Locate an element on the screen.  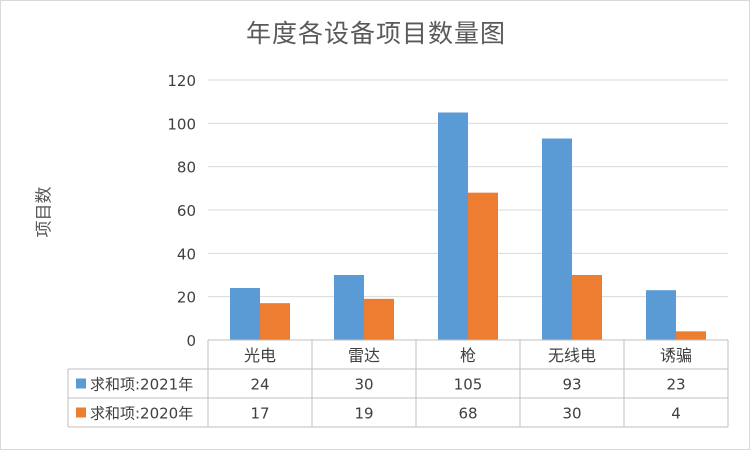
series-name: 求和项:2021年 is located at coordinates (141, 385).